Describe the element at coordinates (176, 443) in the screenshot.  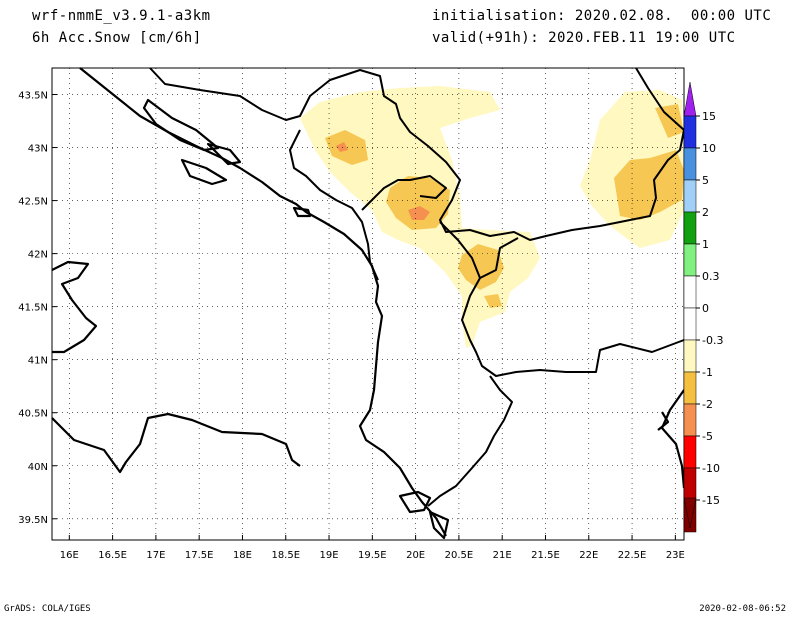
I see `italy-south-coast` at that location.